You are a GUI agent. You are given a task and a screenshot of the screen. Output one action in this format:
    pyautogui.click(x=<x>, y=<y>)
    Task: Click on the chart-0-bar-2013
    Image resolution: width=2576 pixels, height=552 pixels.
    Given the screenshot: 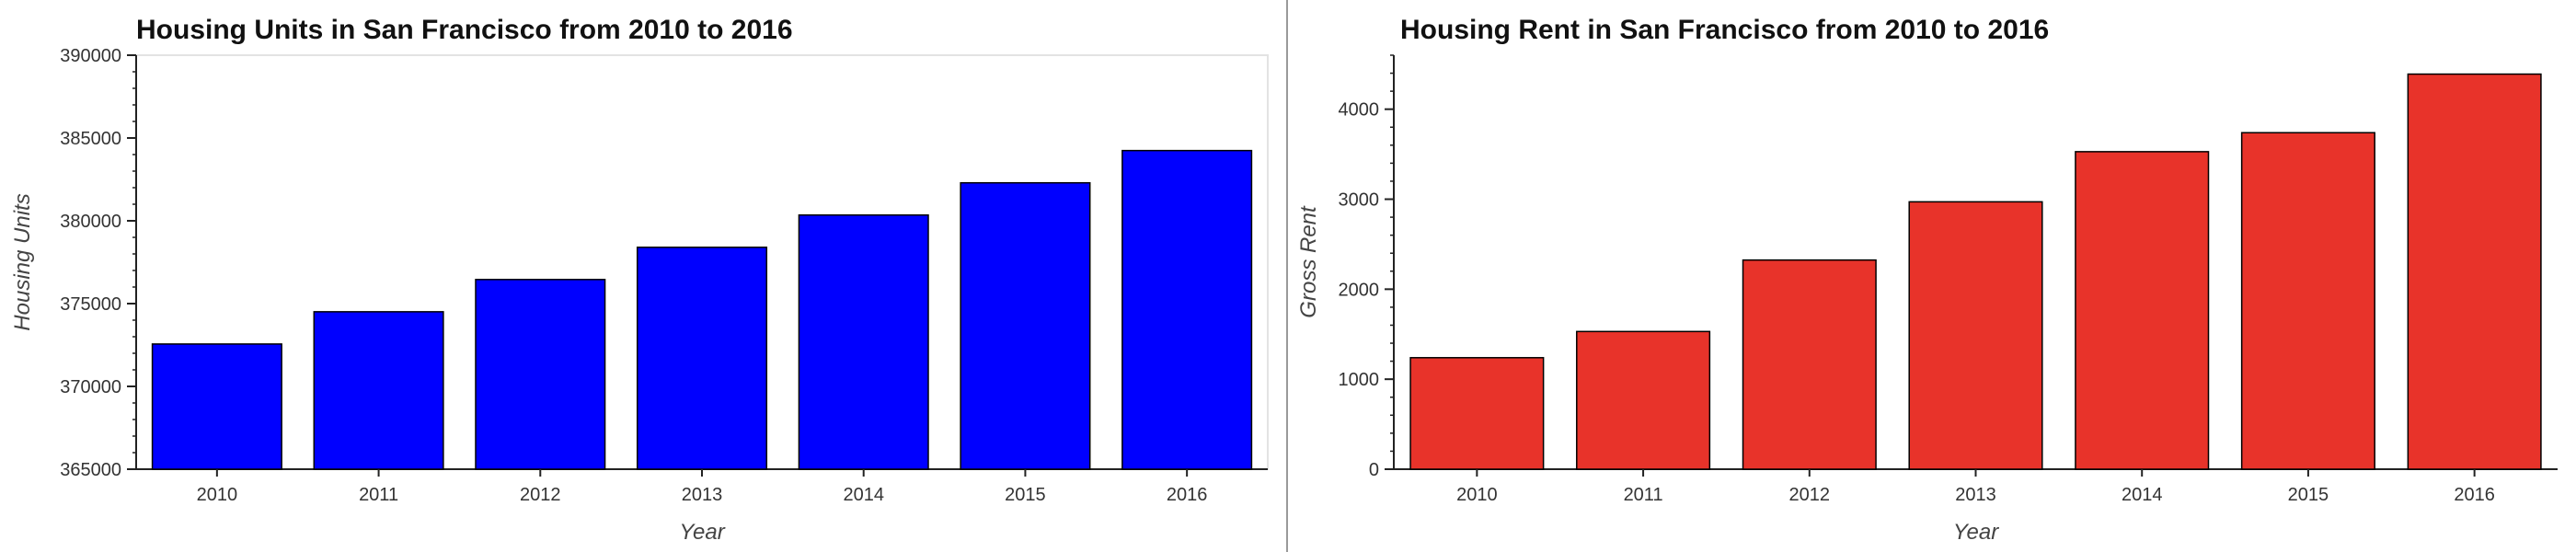 What is the action you would take?
    pyautogui.click(x=702, y=358)
    